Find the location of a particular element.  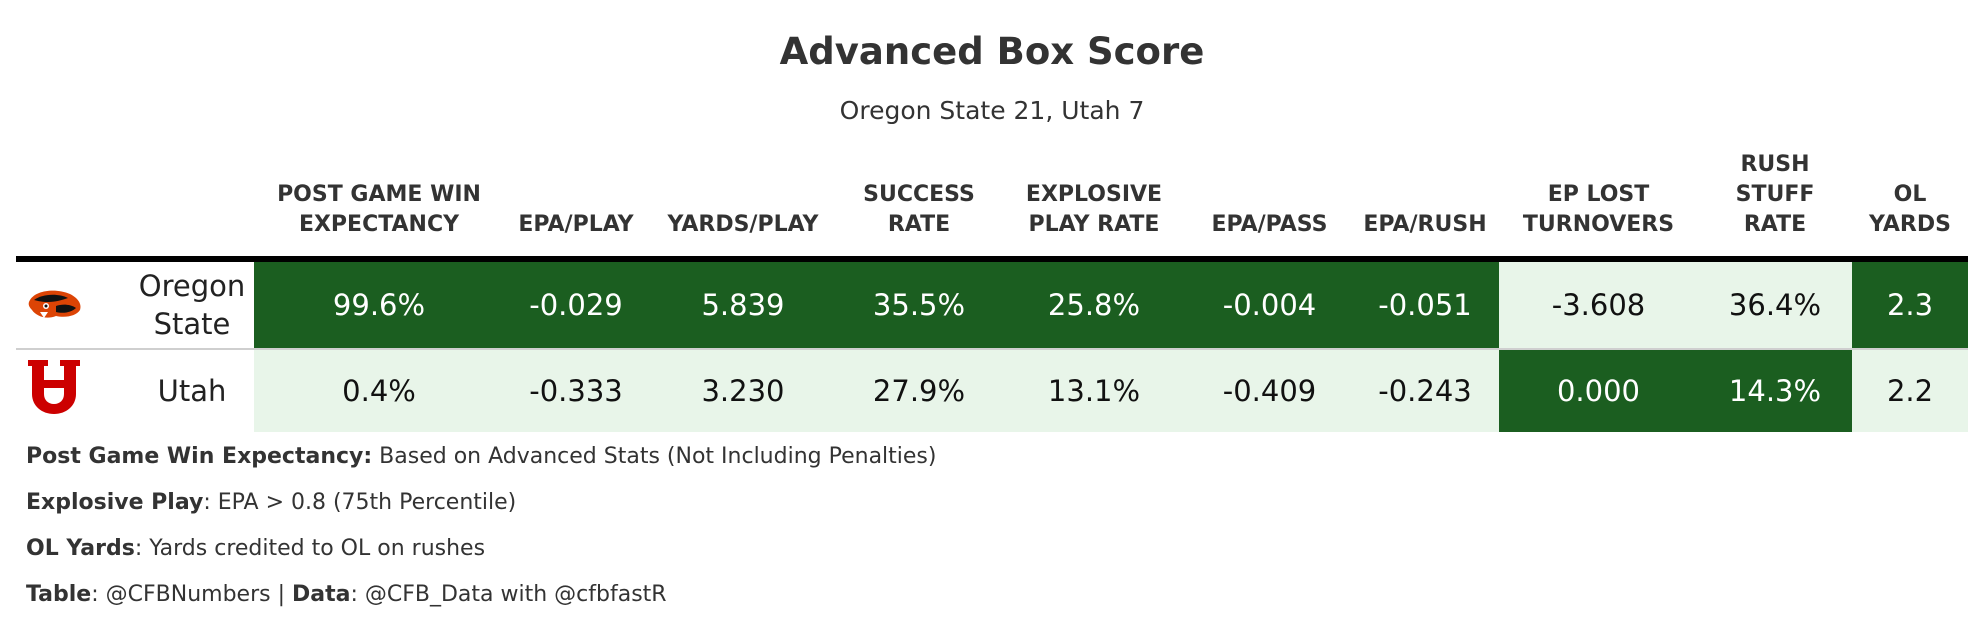

stat-cell: 0.000 is located at coordinates (1598, 391).